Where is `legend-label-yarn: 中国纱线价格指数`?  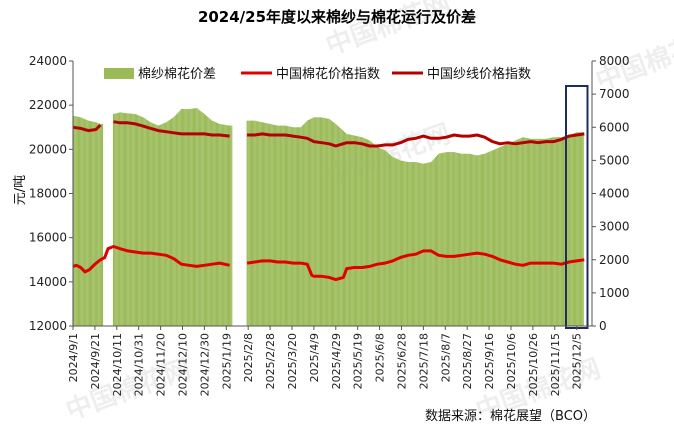 legend-label-yarn: 中国纱线价格指数 is located at coordinates (479, 74).